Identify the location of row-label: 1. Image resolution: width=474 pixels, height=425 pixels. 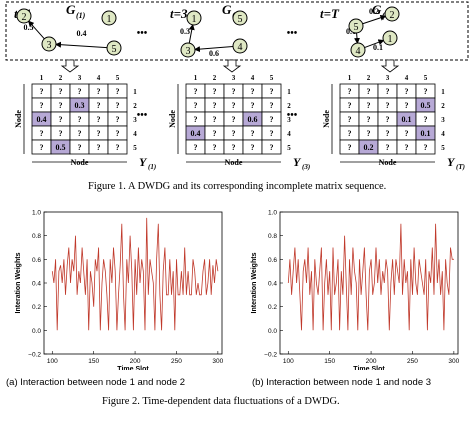
(135, 92).